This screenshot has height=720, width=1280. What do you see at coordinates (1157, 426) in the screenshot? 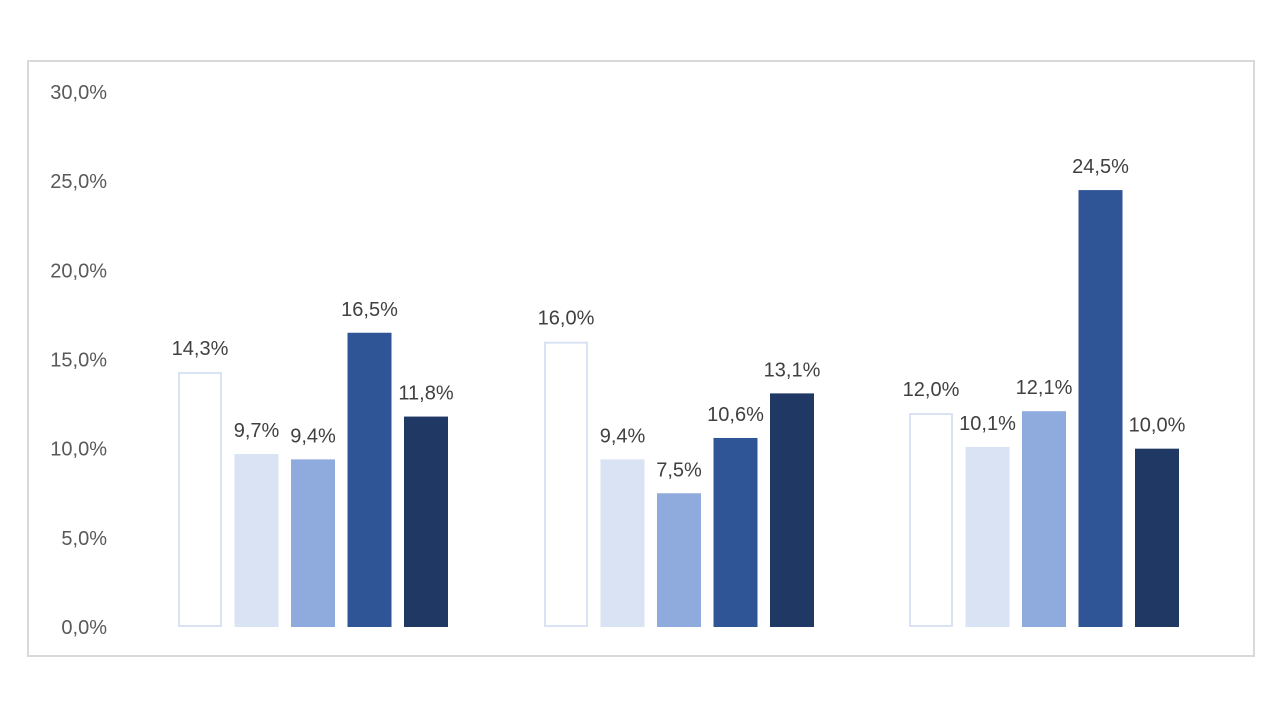
I see `bar-value-label: 10,0%` at bounding box center [1157, 426].